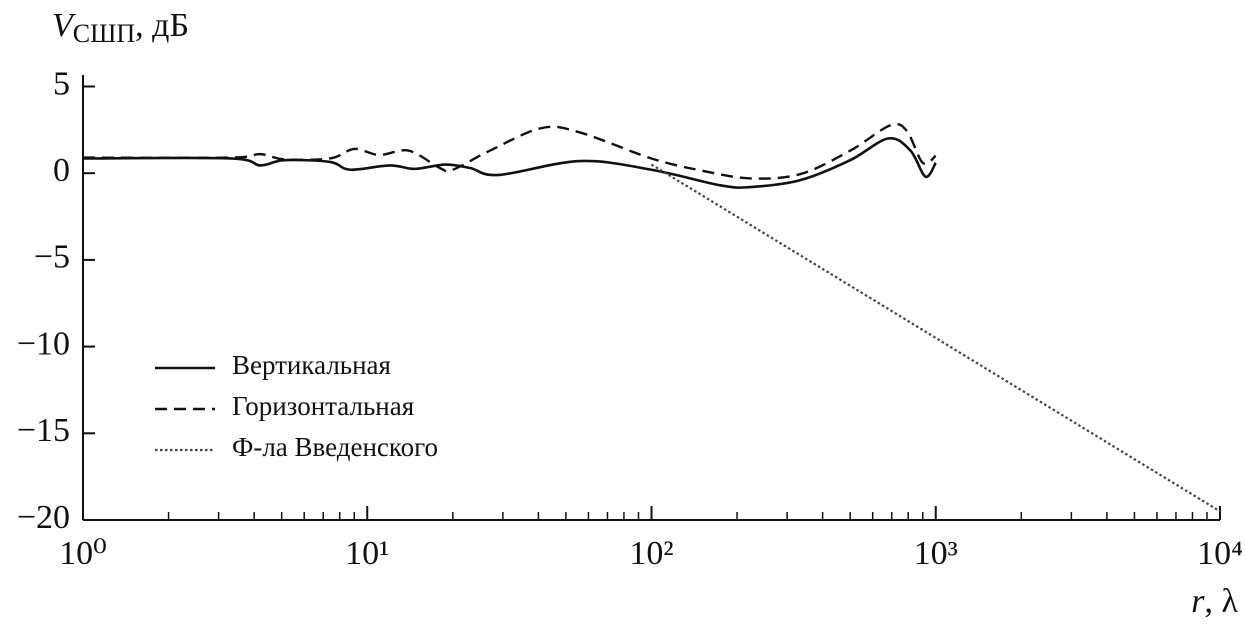 Image resolution: width=1245 pixels, height=630 pixels. I want to click on x-tick-label: 10⁴, so click(1220, 553).